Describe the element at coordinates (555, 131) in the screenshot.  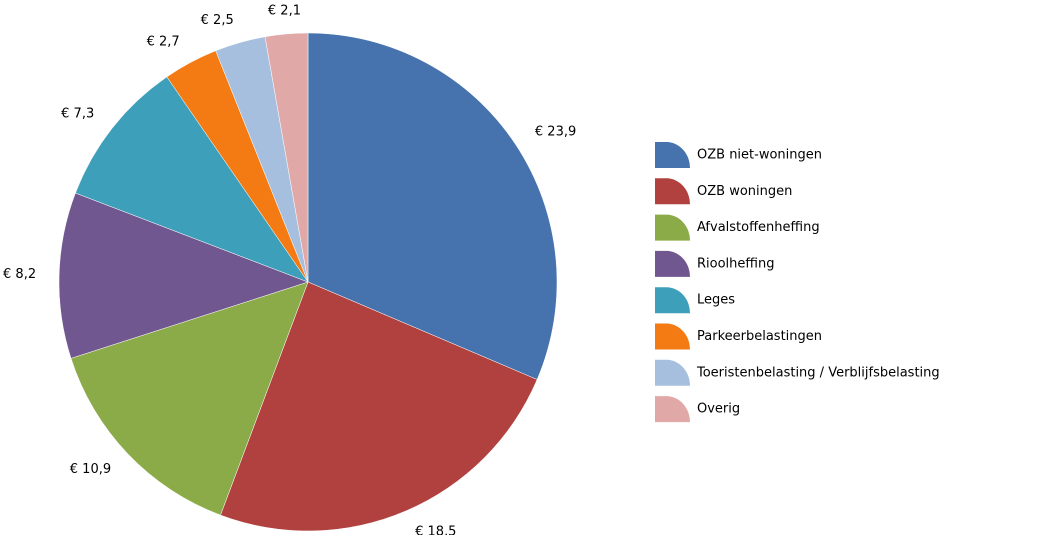
I see `data-label: € 23,9` at that location.